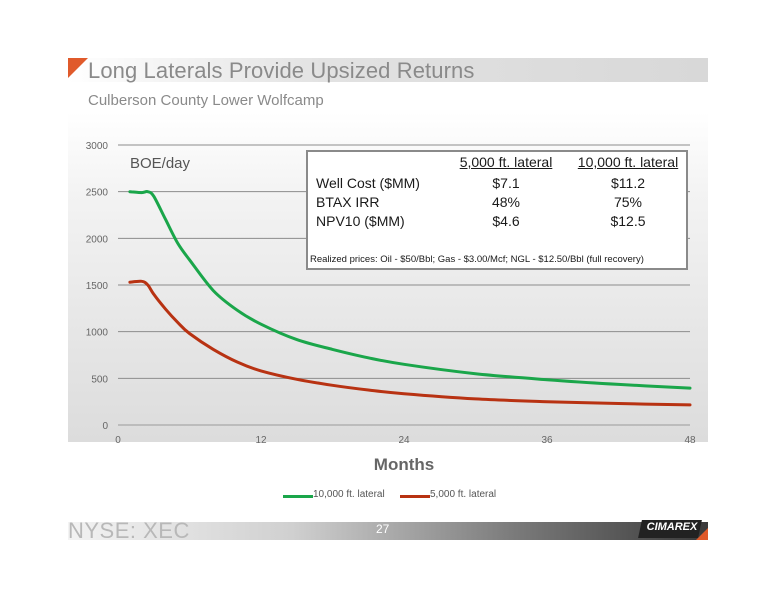 Image resolution: width=776 pixels, height=600 pixels. Describe the element at coordinates (506, 202) in the screenshot. I see `cell-irr-5000: 48%` at that location.